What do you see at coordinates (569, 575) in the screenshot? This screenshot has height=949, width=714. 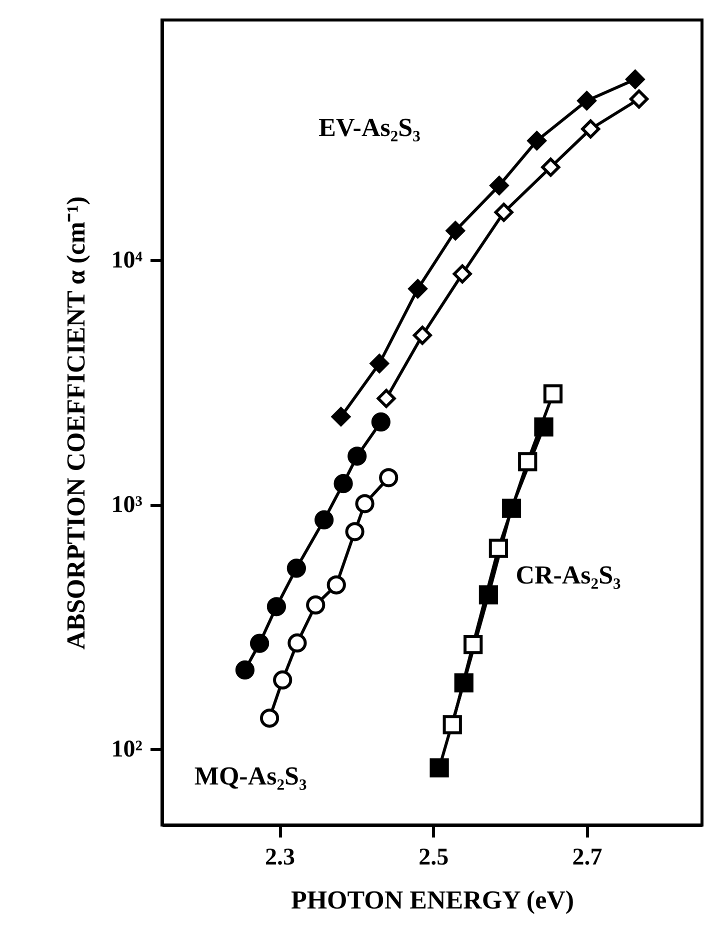 I see `annotation: CR-As₂S₃` at bounding box center [569, 575].